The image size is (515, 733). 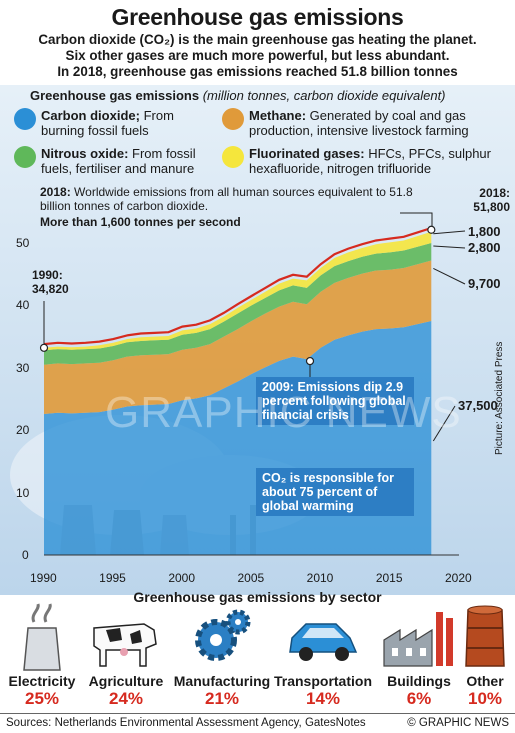 What do you see at coordinates (25, 555) in the screenshot?
I see `y-tick-label: 0` at bounding box center [25, 555].